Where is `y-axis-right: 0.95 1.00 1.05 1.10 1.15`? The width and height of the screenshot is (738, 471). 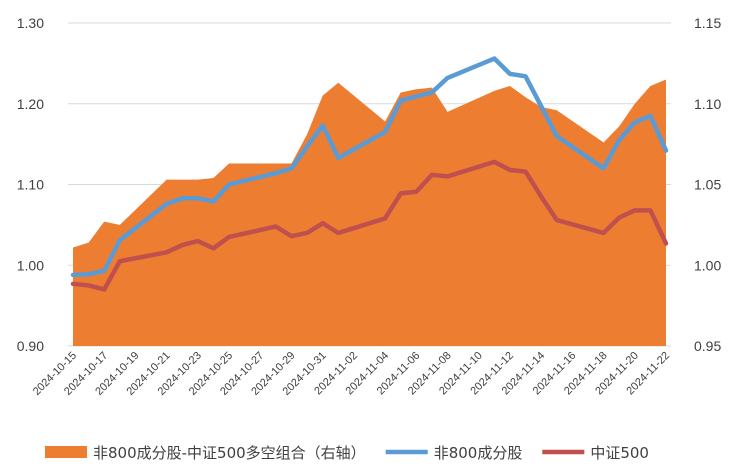 y-axis-right: 0.95 1.00 1.05 1.10 1.15 is located at coordinates (707, 184).